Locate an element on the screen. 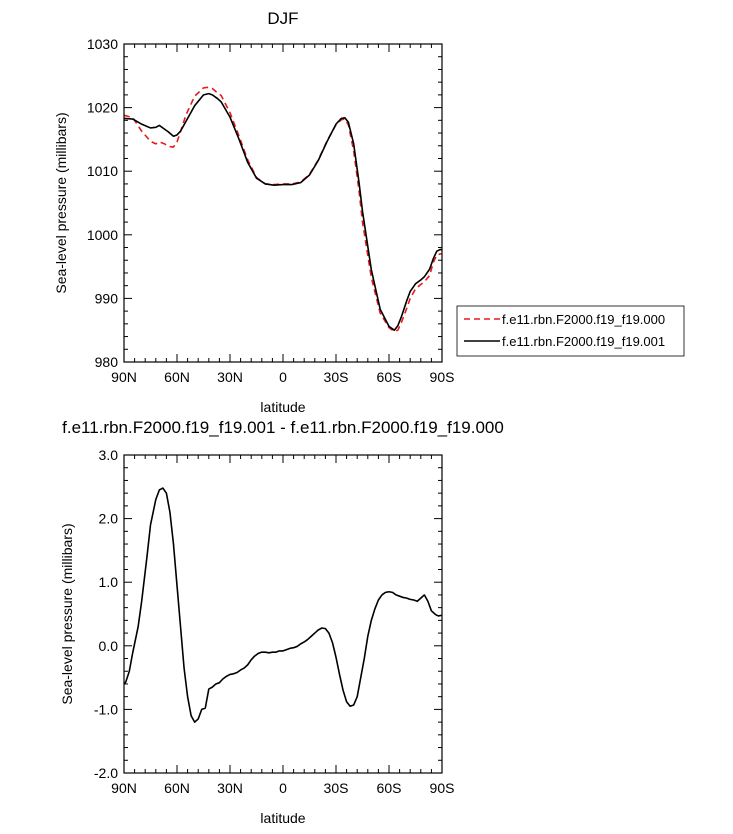 This screenshot has width=733, height=834. top-chart-title: DJF is located at coordinates (282, 18).